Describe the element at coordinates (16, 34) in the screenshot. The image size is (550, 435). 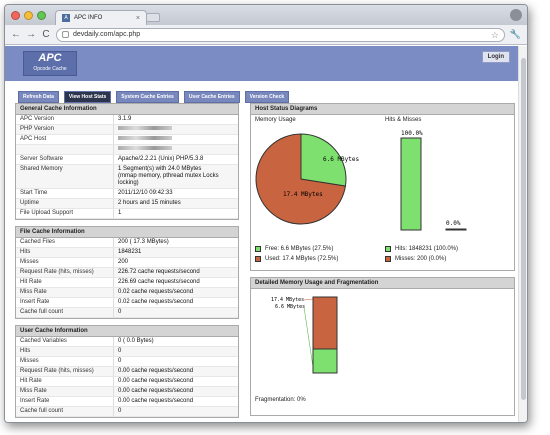
I see `back-icon: ←` at that location.